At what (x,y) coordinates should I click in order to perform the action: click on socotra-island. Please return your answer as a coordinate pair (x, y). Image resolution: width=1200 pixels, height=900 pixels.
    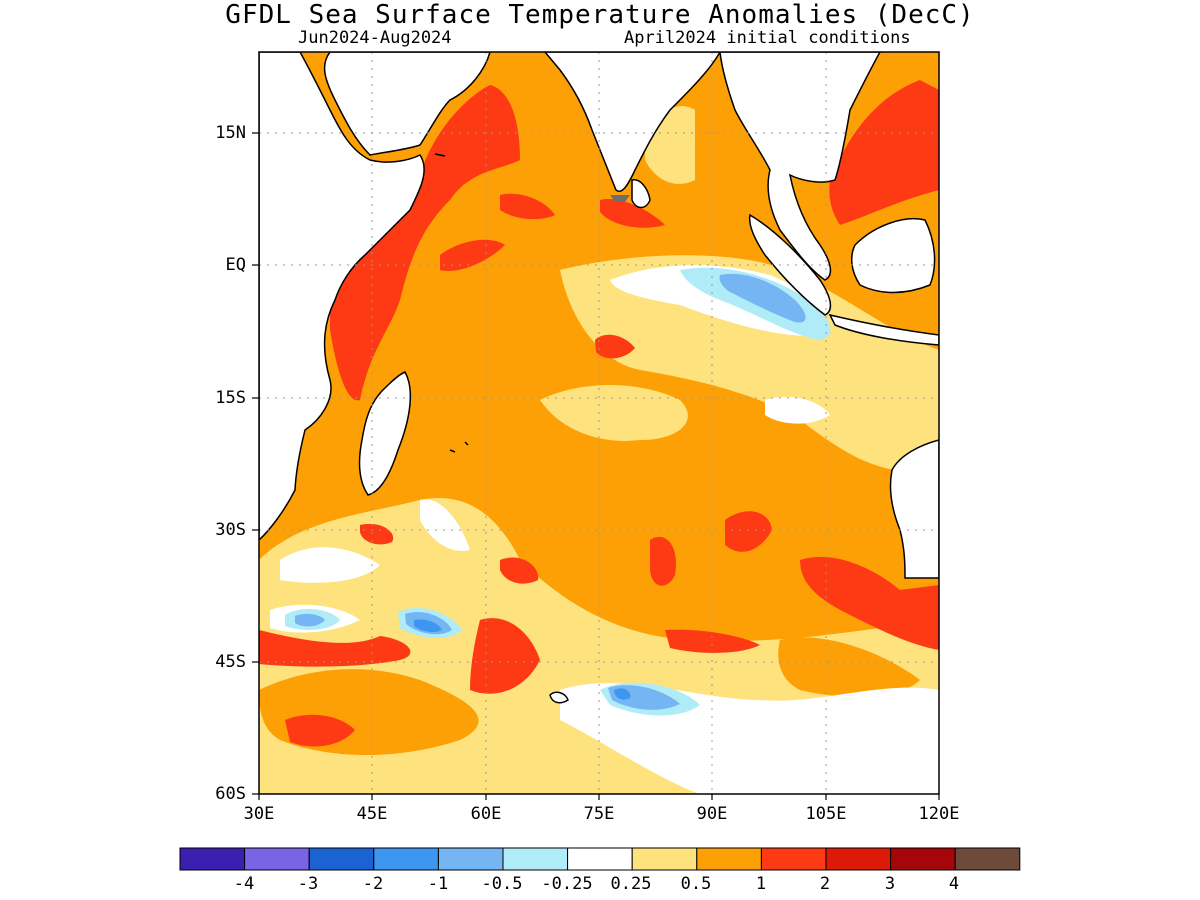
    Looking at the image, I should click on (440, 155).